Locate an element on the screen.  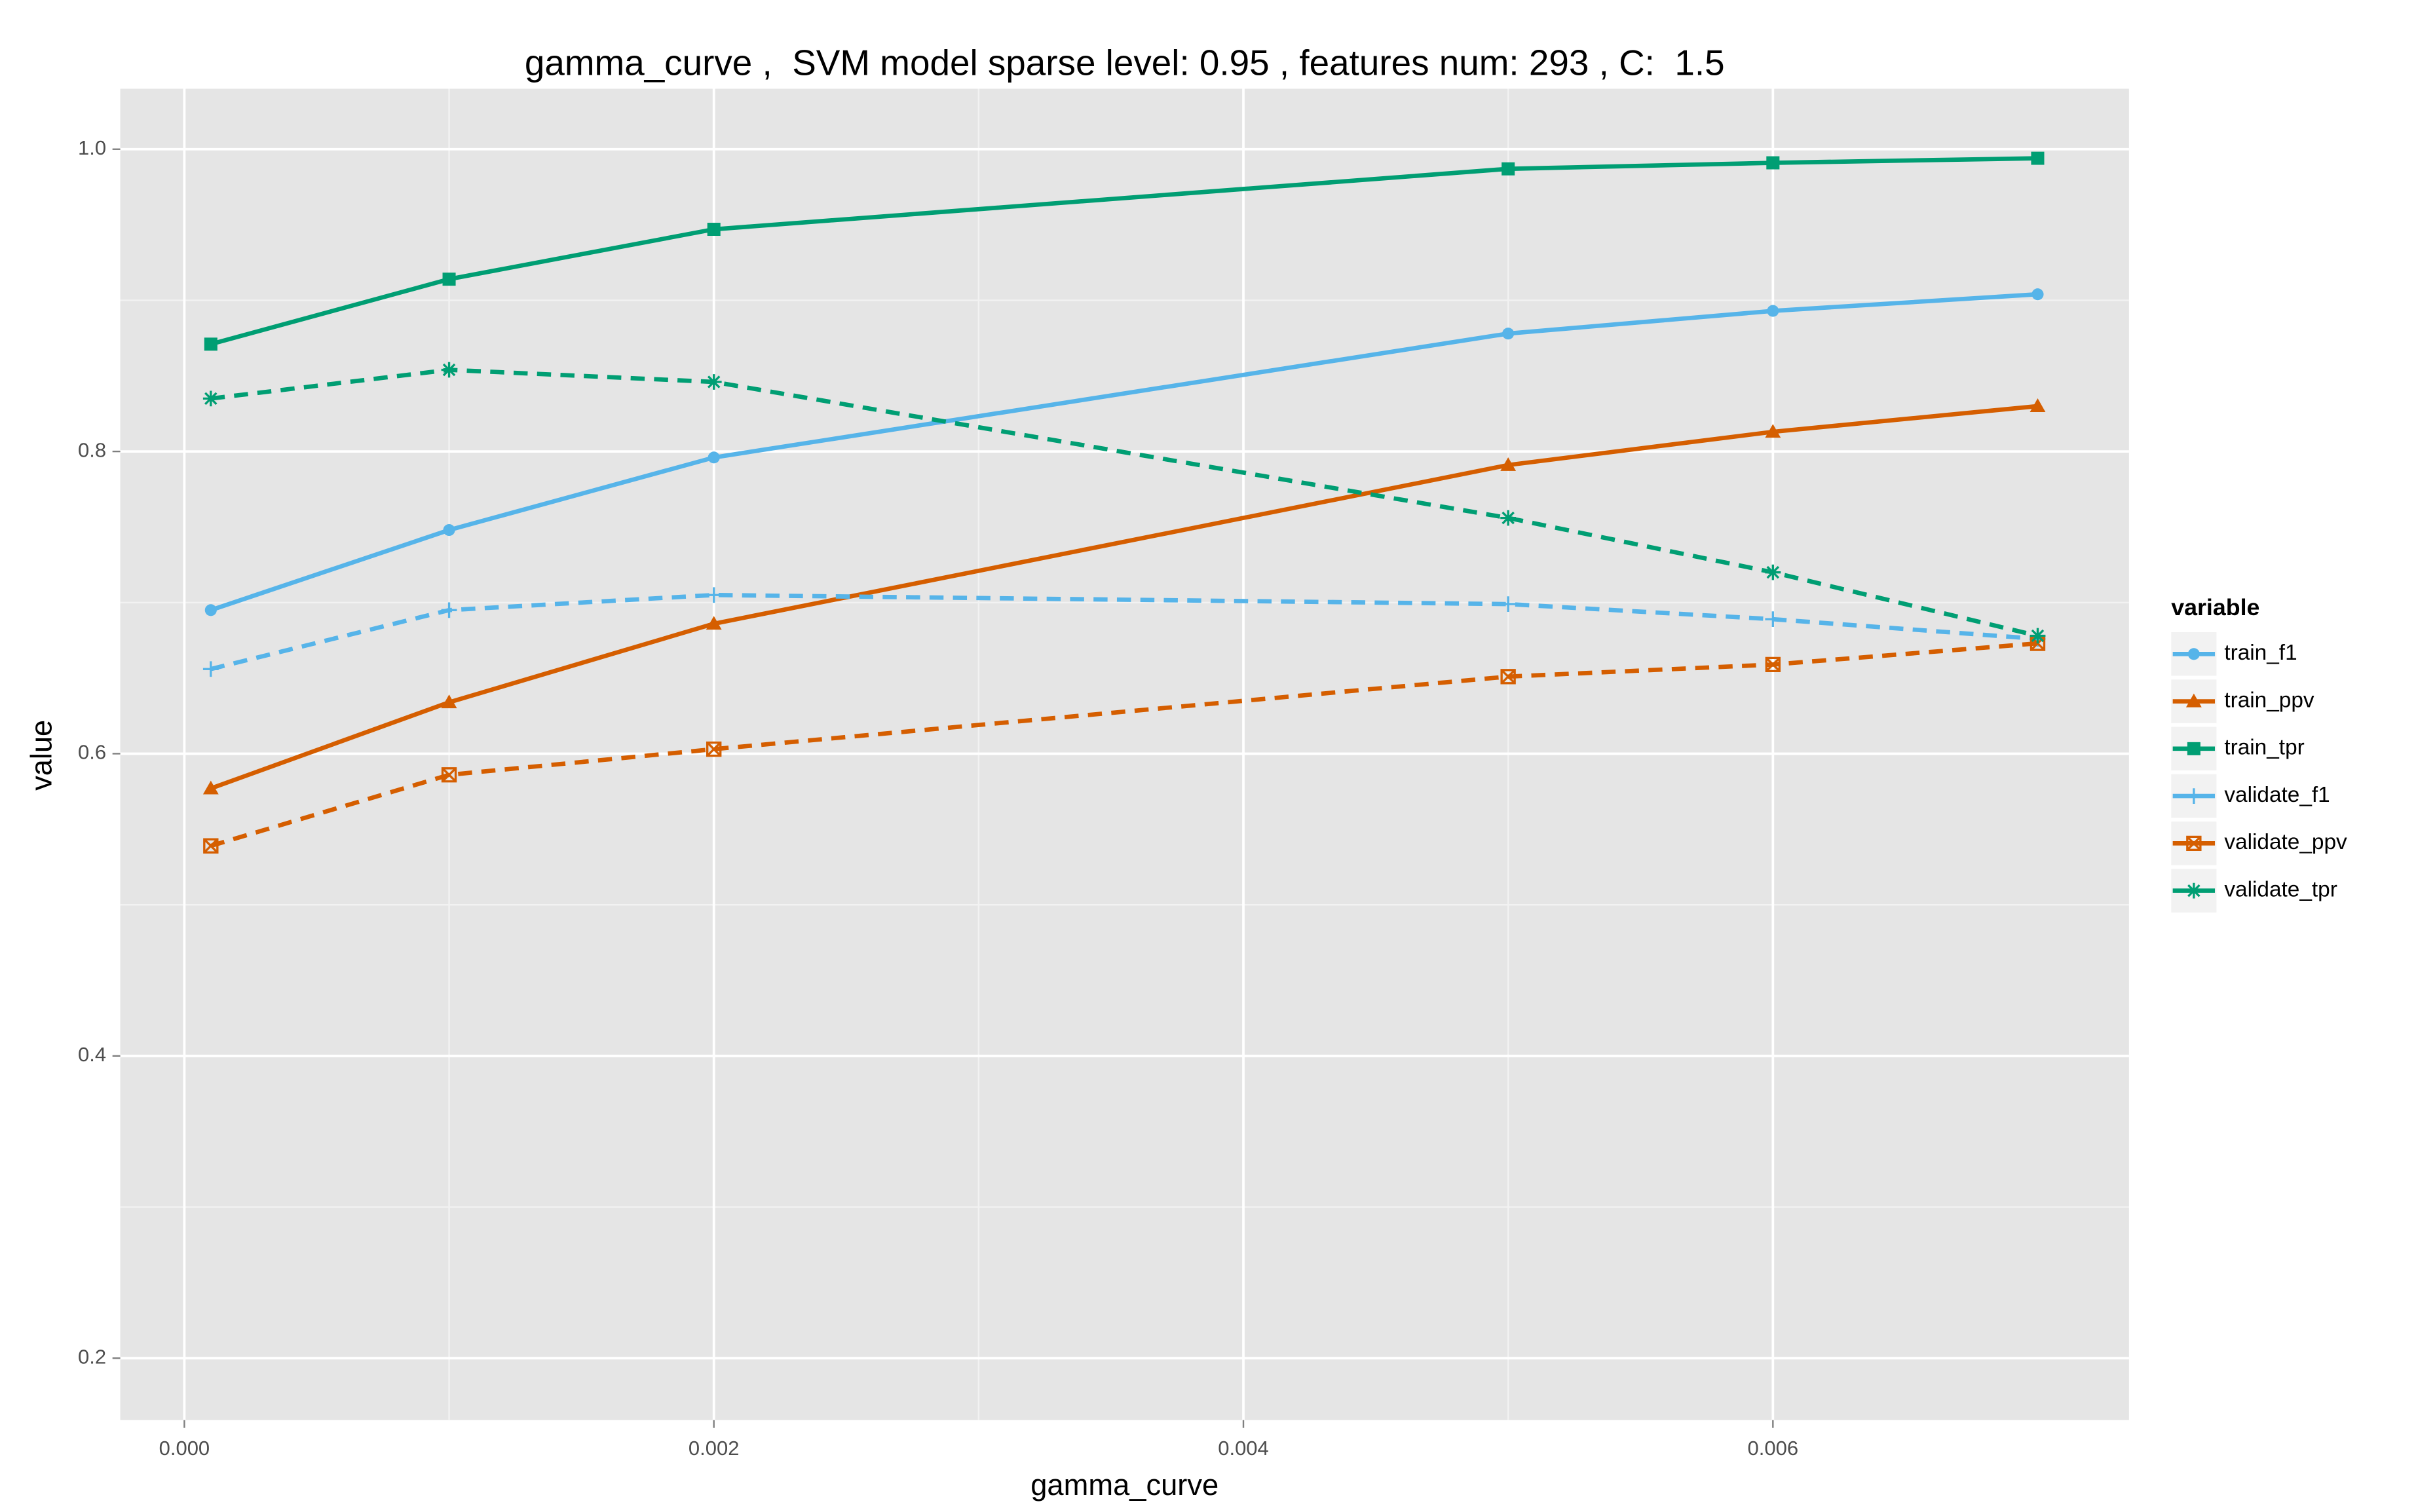
y-tick-label: 0.2 is located at coordinates (92, 1357).